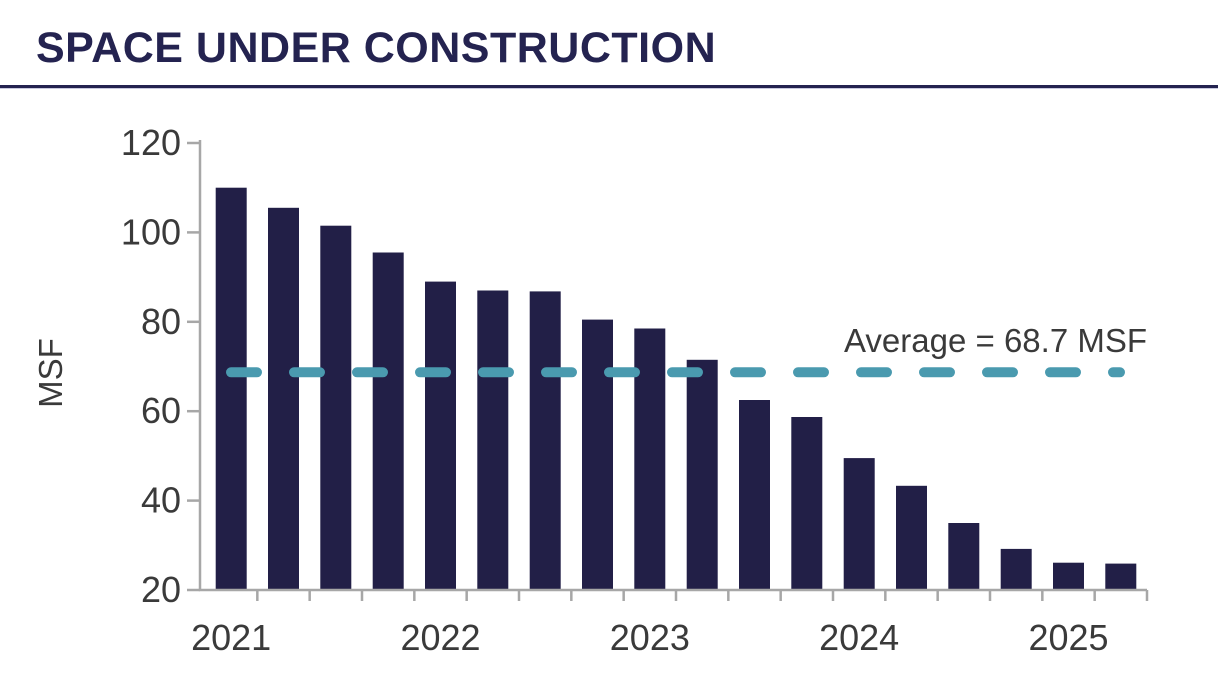  Describe the element at coordinates (859, 524) in the screenshot. I see `bar-2024-q1` at that location.